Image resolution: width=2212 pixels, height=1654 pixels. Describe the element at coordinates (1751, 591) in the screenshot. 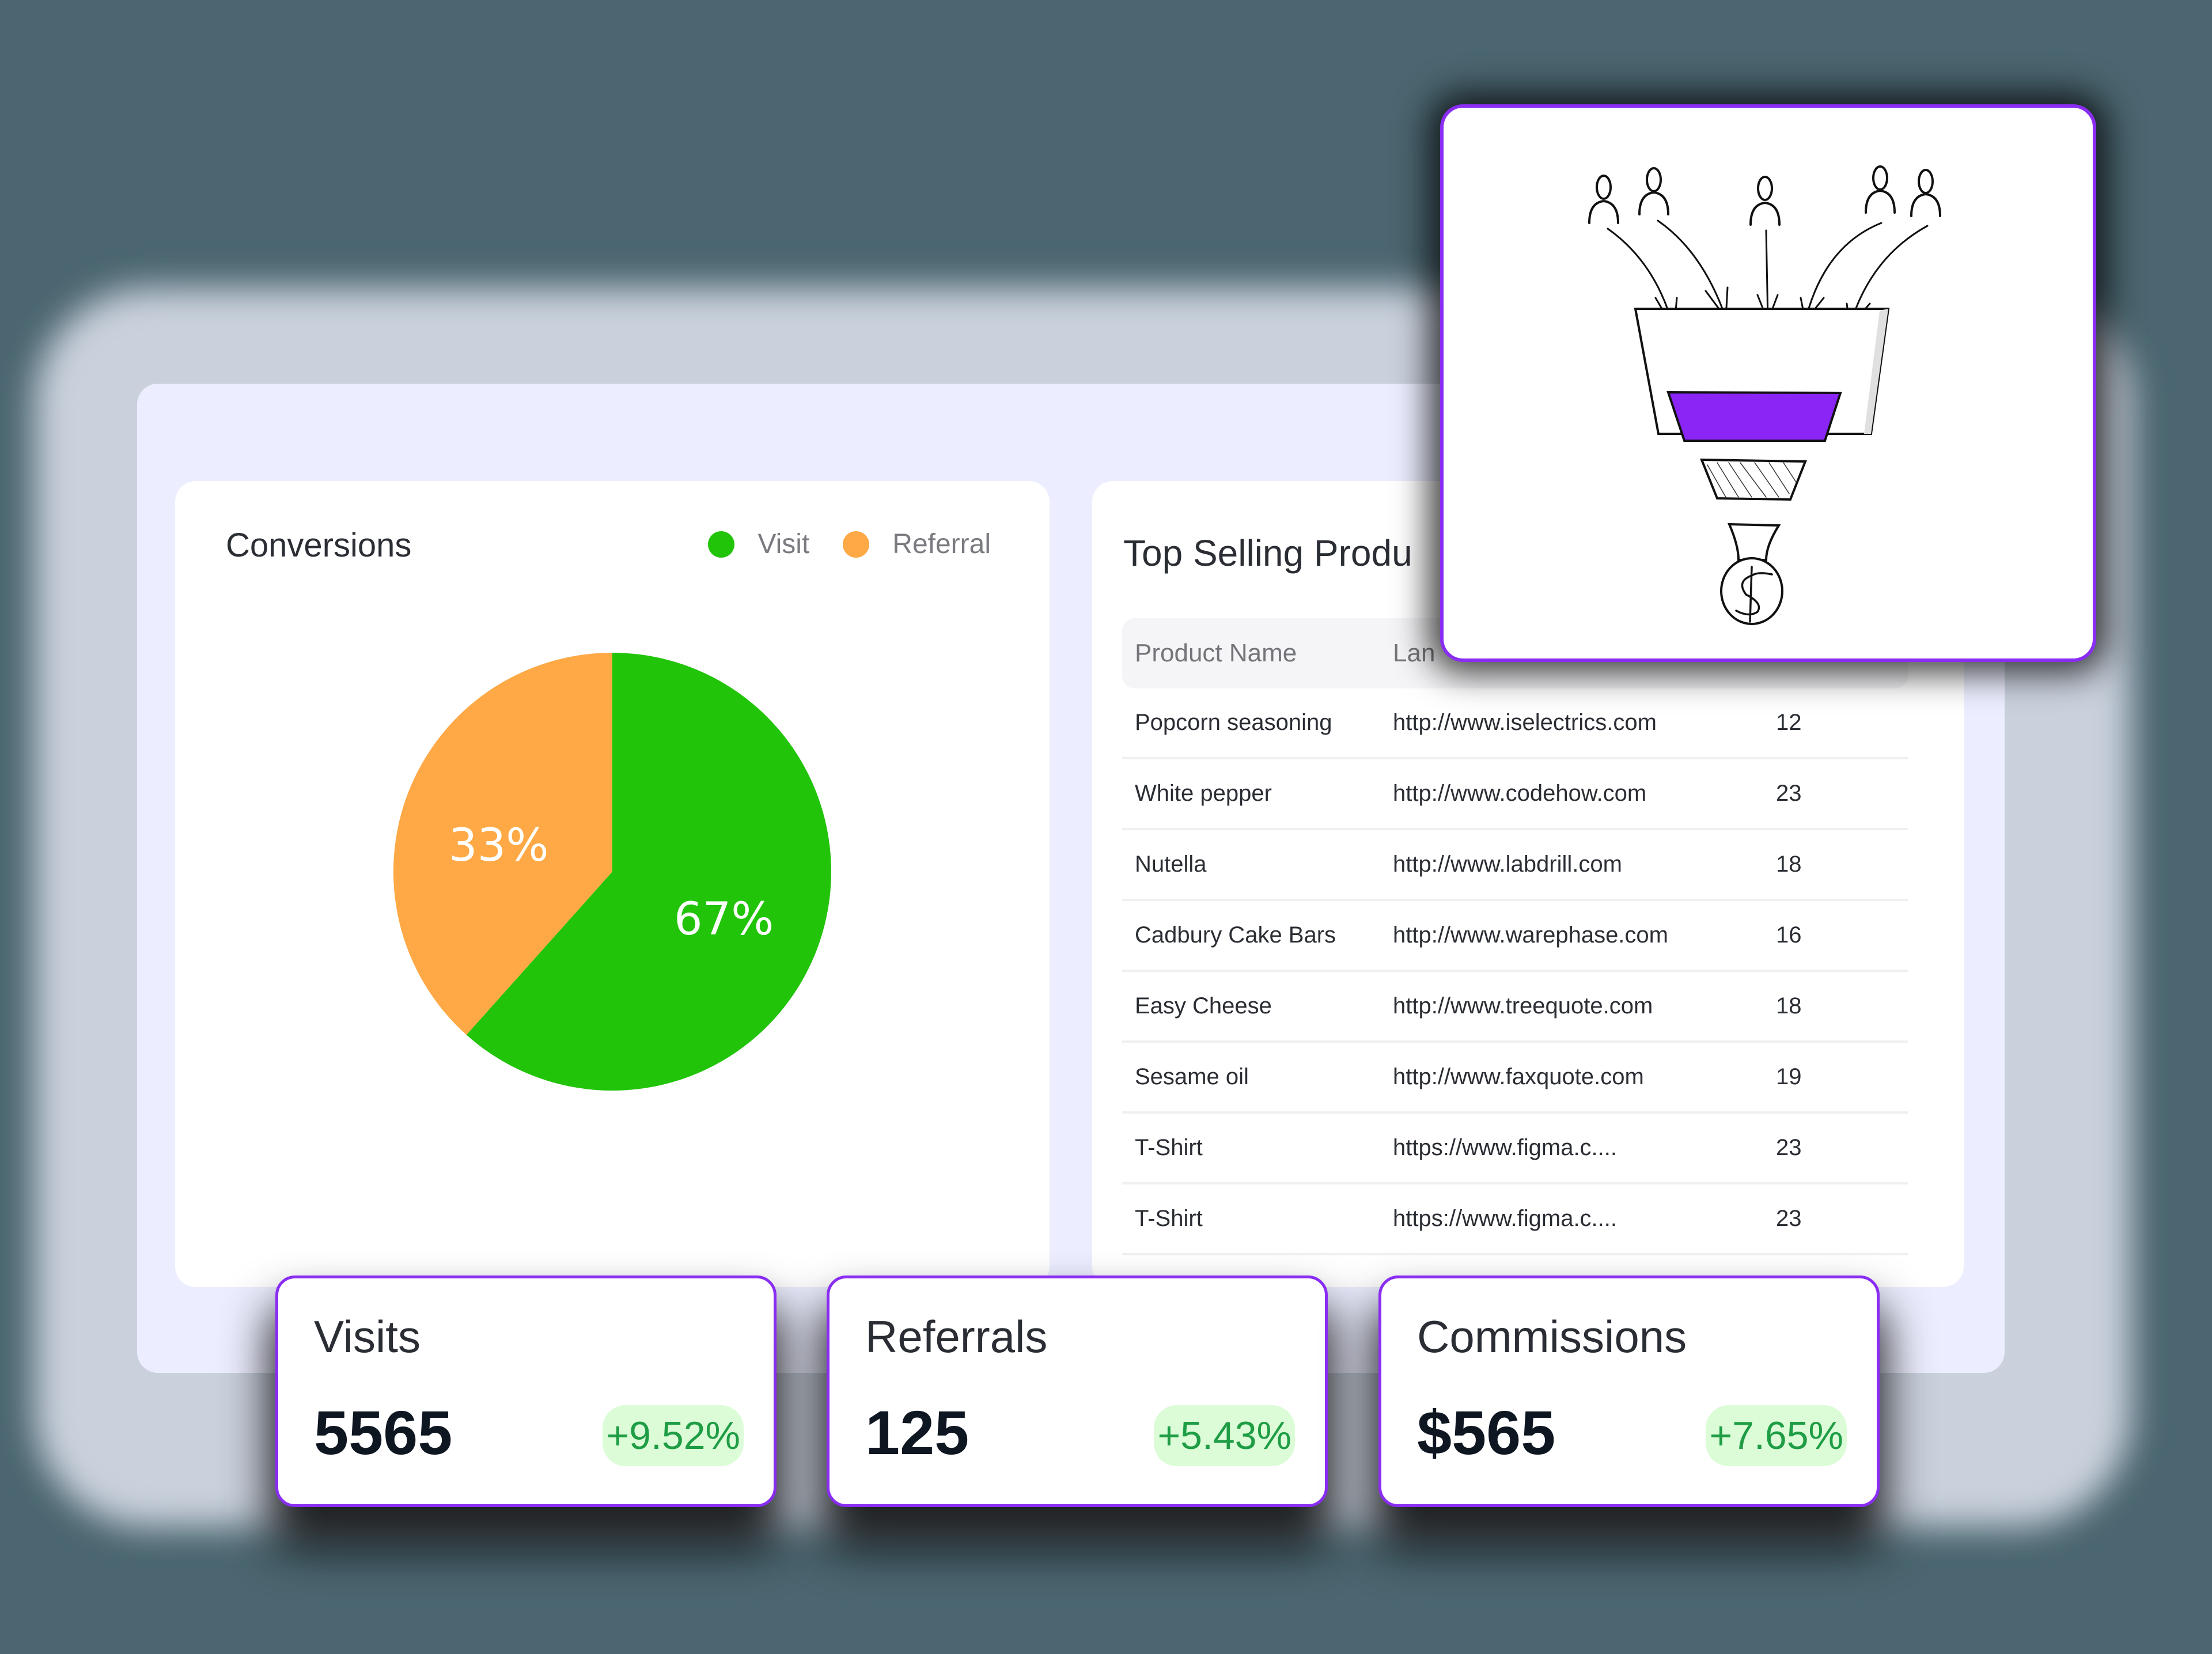

I see `dollar-coin-icon` at that location.